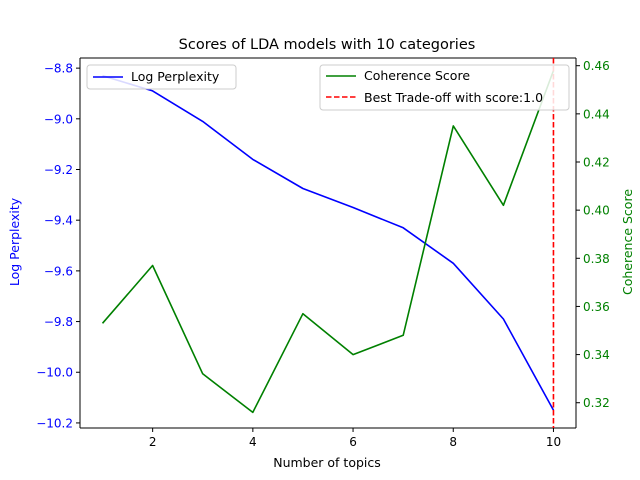 The height and width of the screenshot is (480, 640). What do you see at coordinates (58, 69) in the screenshot?
I see `y-left-tick-label: −8.8` at bounding box center [58, 69].